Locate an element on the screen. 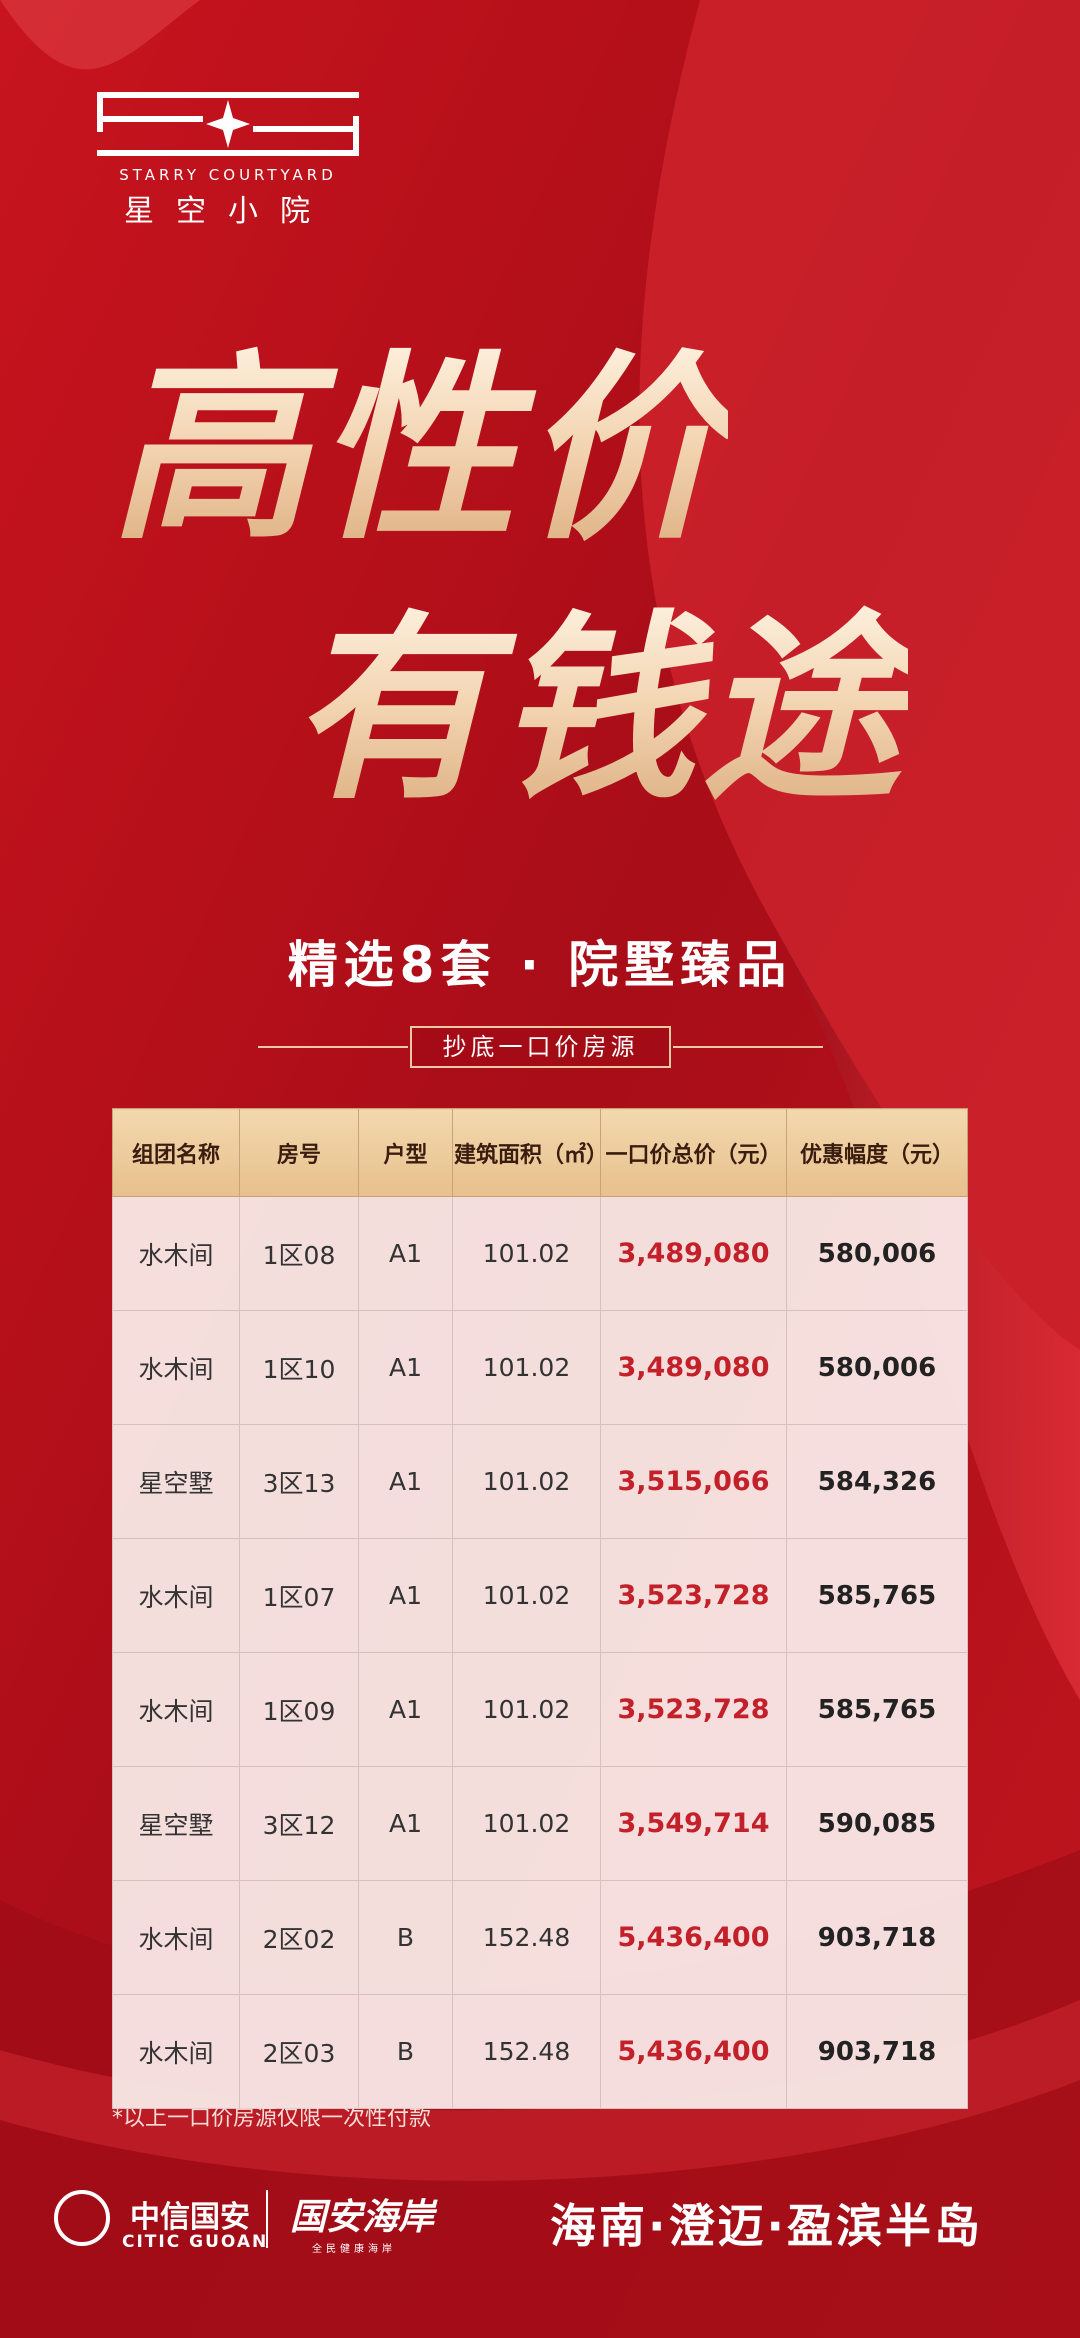  partner: 国安海岸 is located at coordinates (362, 2217).